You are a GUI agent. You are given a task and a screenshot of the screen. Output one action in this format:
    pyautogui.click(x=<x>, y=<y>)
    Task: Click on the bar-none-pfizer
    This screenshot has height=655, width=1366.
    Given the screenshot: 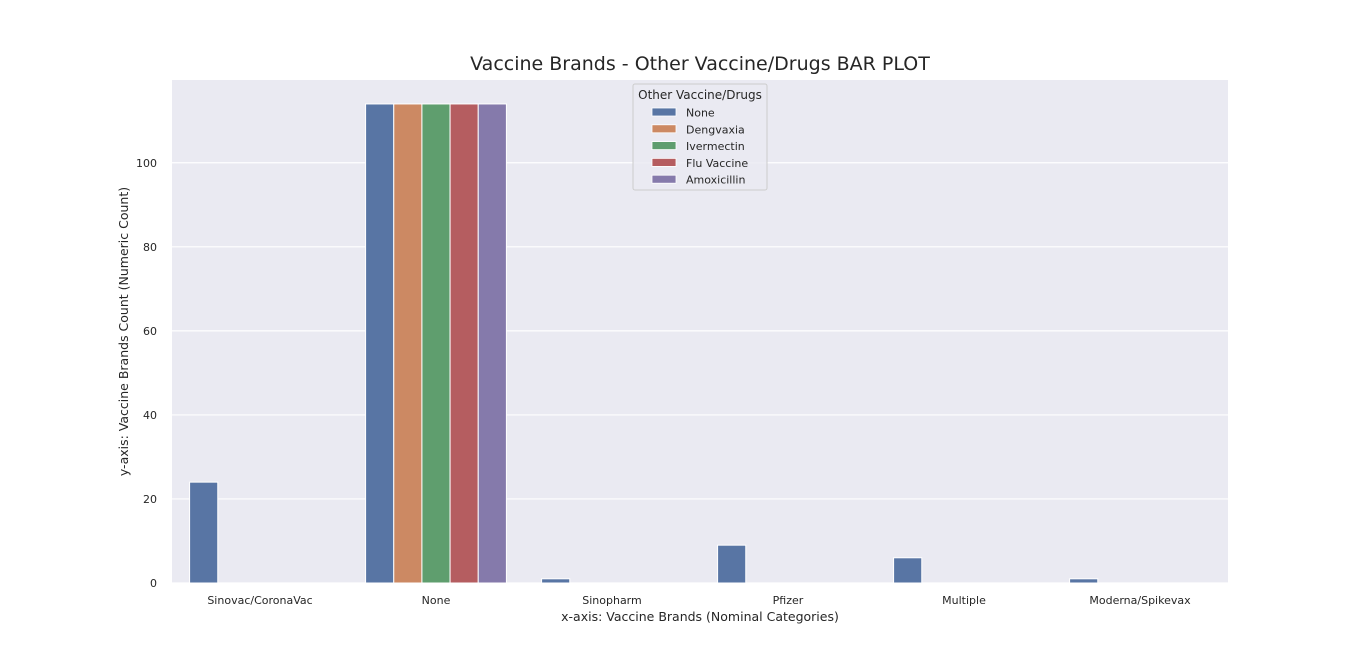 What is the action you would take?
    pyautogui.click(x=732, y=564)
    